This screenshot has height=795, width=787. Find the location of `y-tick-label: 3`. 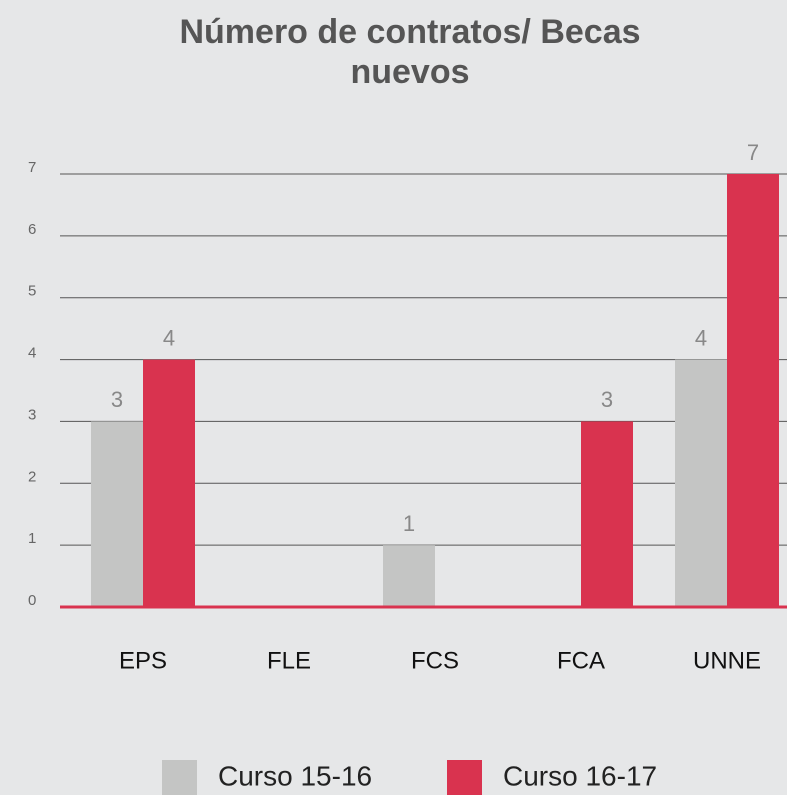

y-tick-label: 3 is located at coordinates (32, 414).